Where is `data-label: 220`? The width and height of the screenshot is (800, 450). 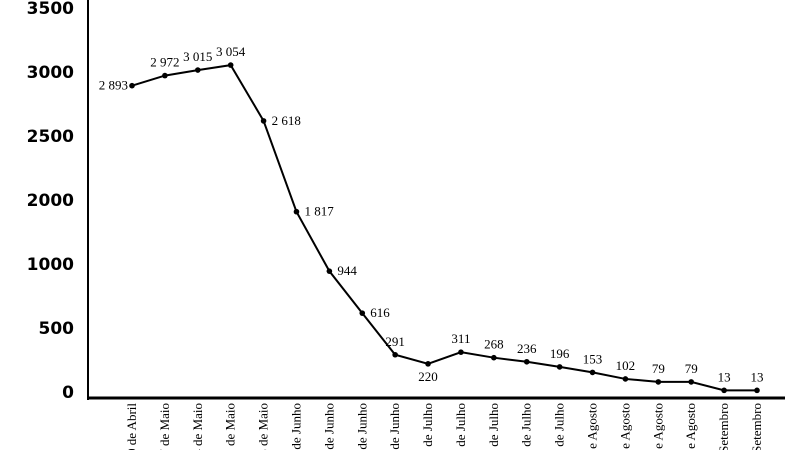 data-label: 220 is located at coordinates (428, 376).